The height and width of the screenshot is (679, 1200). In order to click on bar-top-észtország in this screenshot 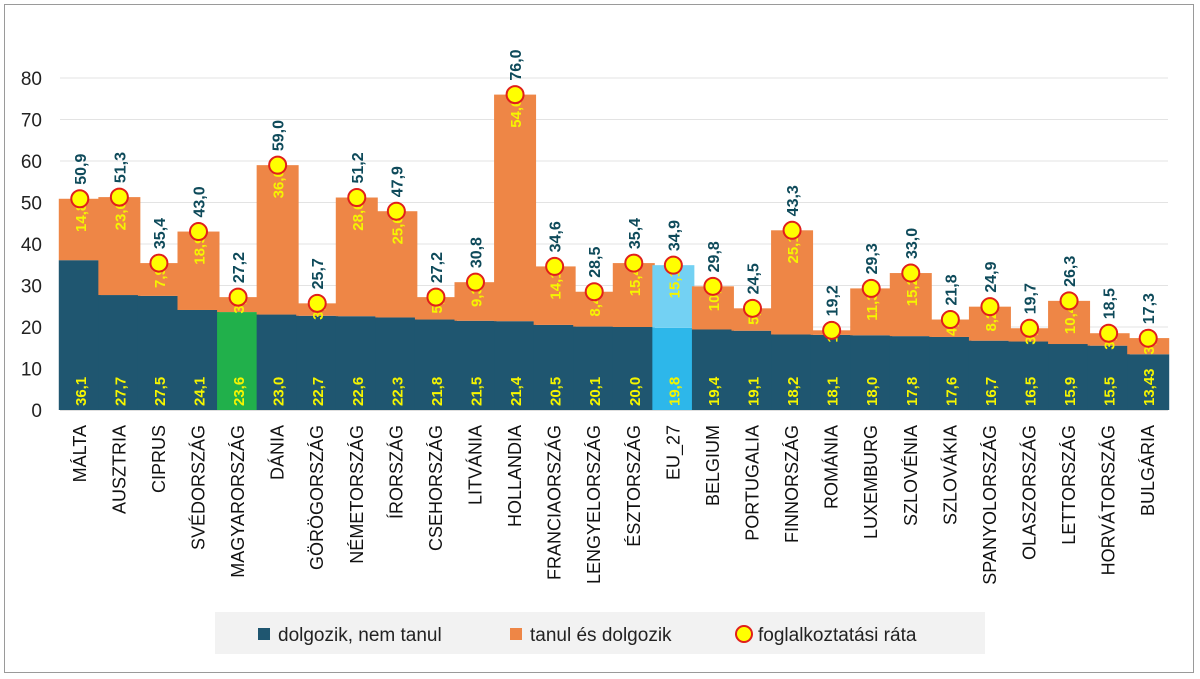, I will do `click(633, 295)`.